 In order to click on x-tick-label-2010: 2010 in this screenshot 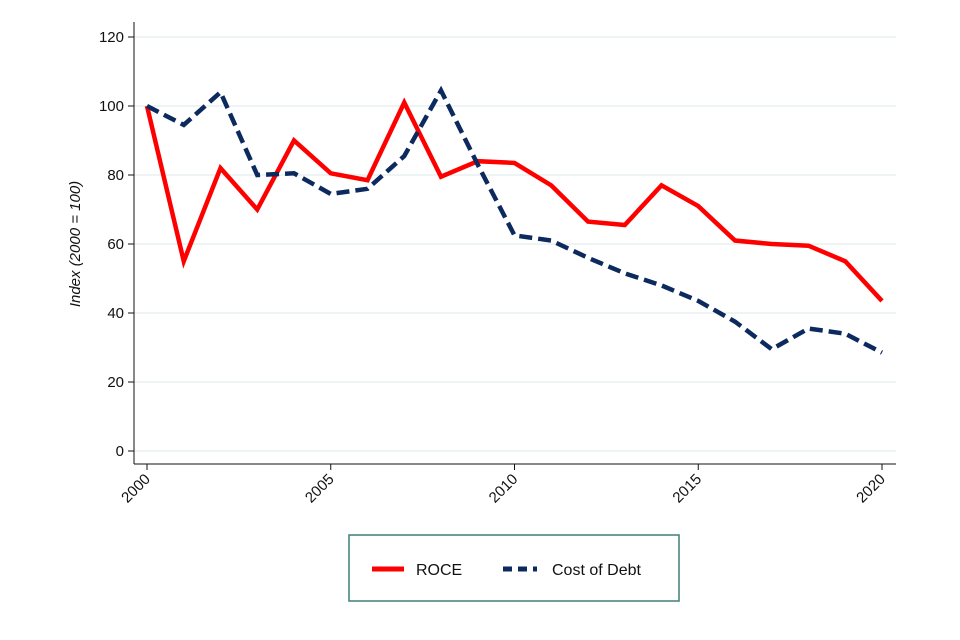, I will do `click(504, 489)`.